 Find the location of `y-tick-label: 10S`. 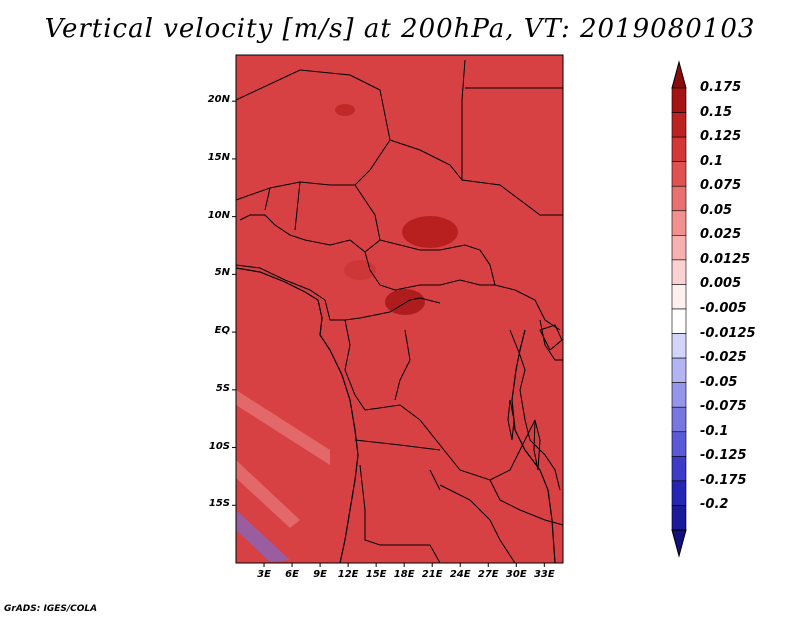

y-tick-label: 10S is located at coordinates (219, 446).